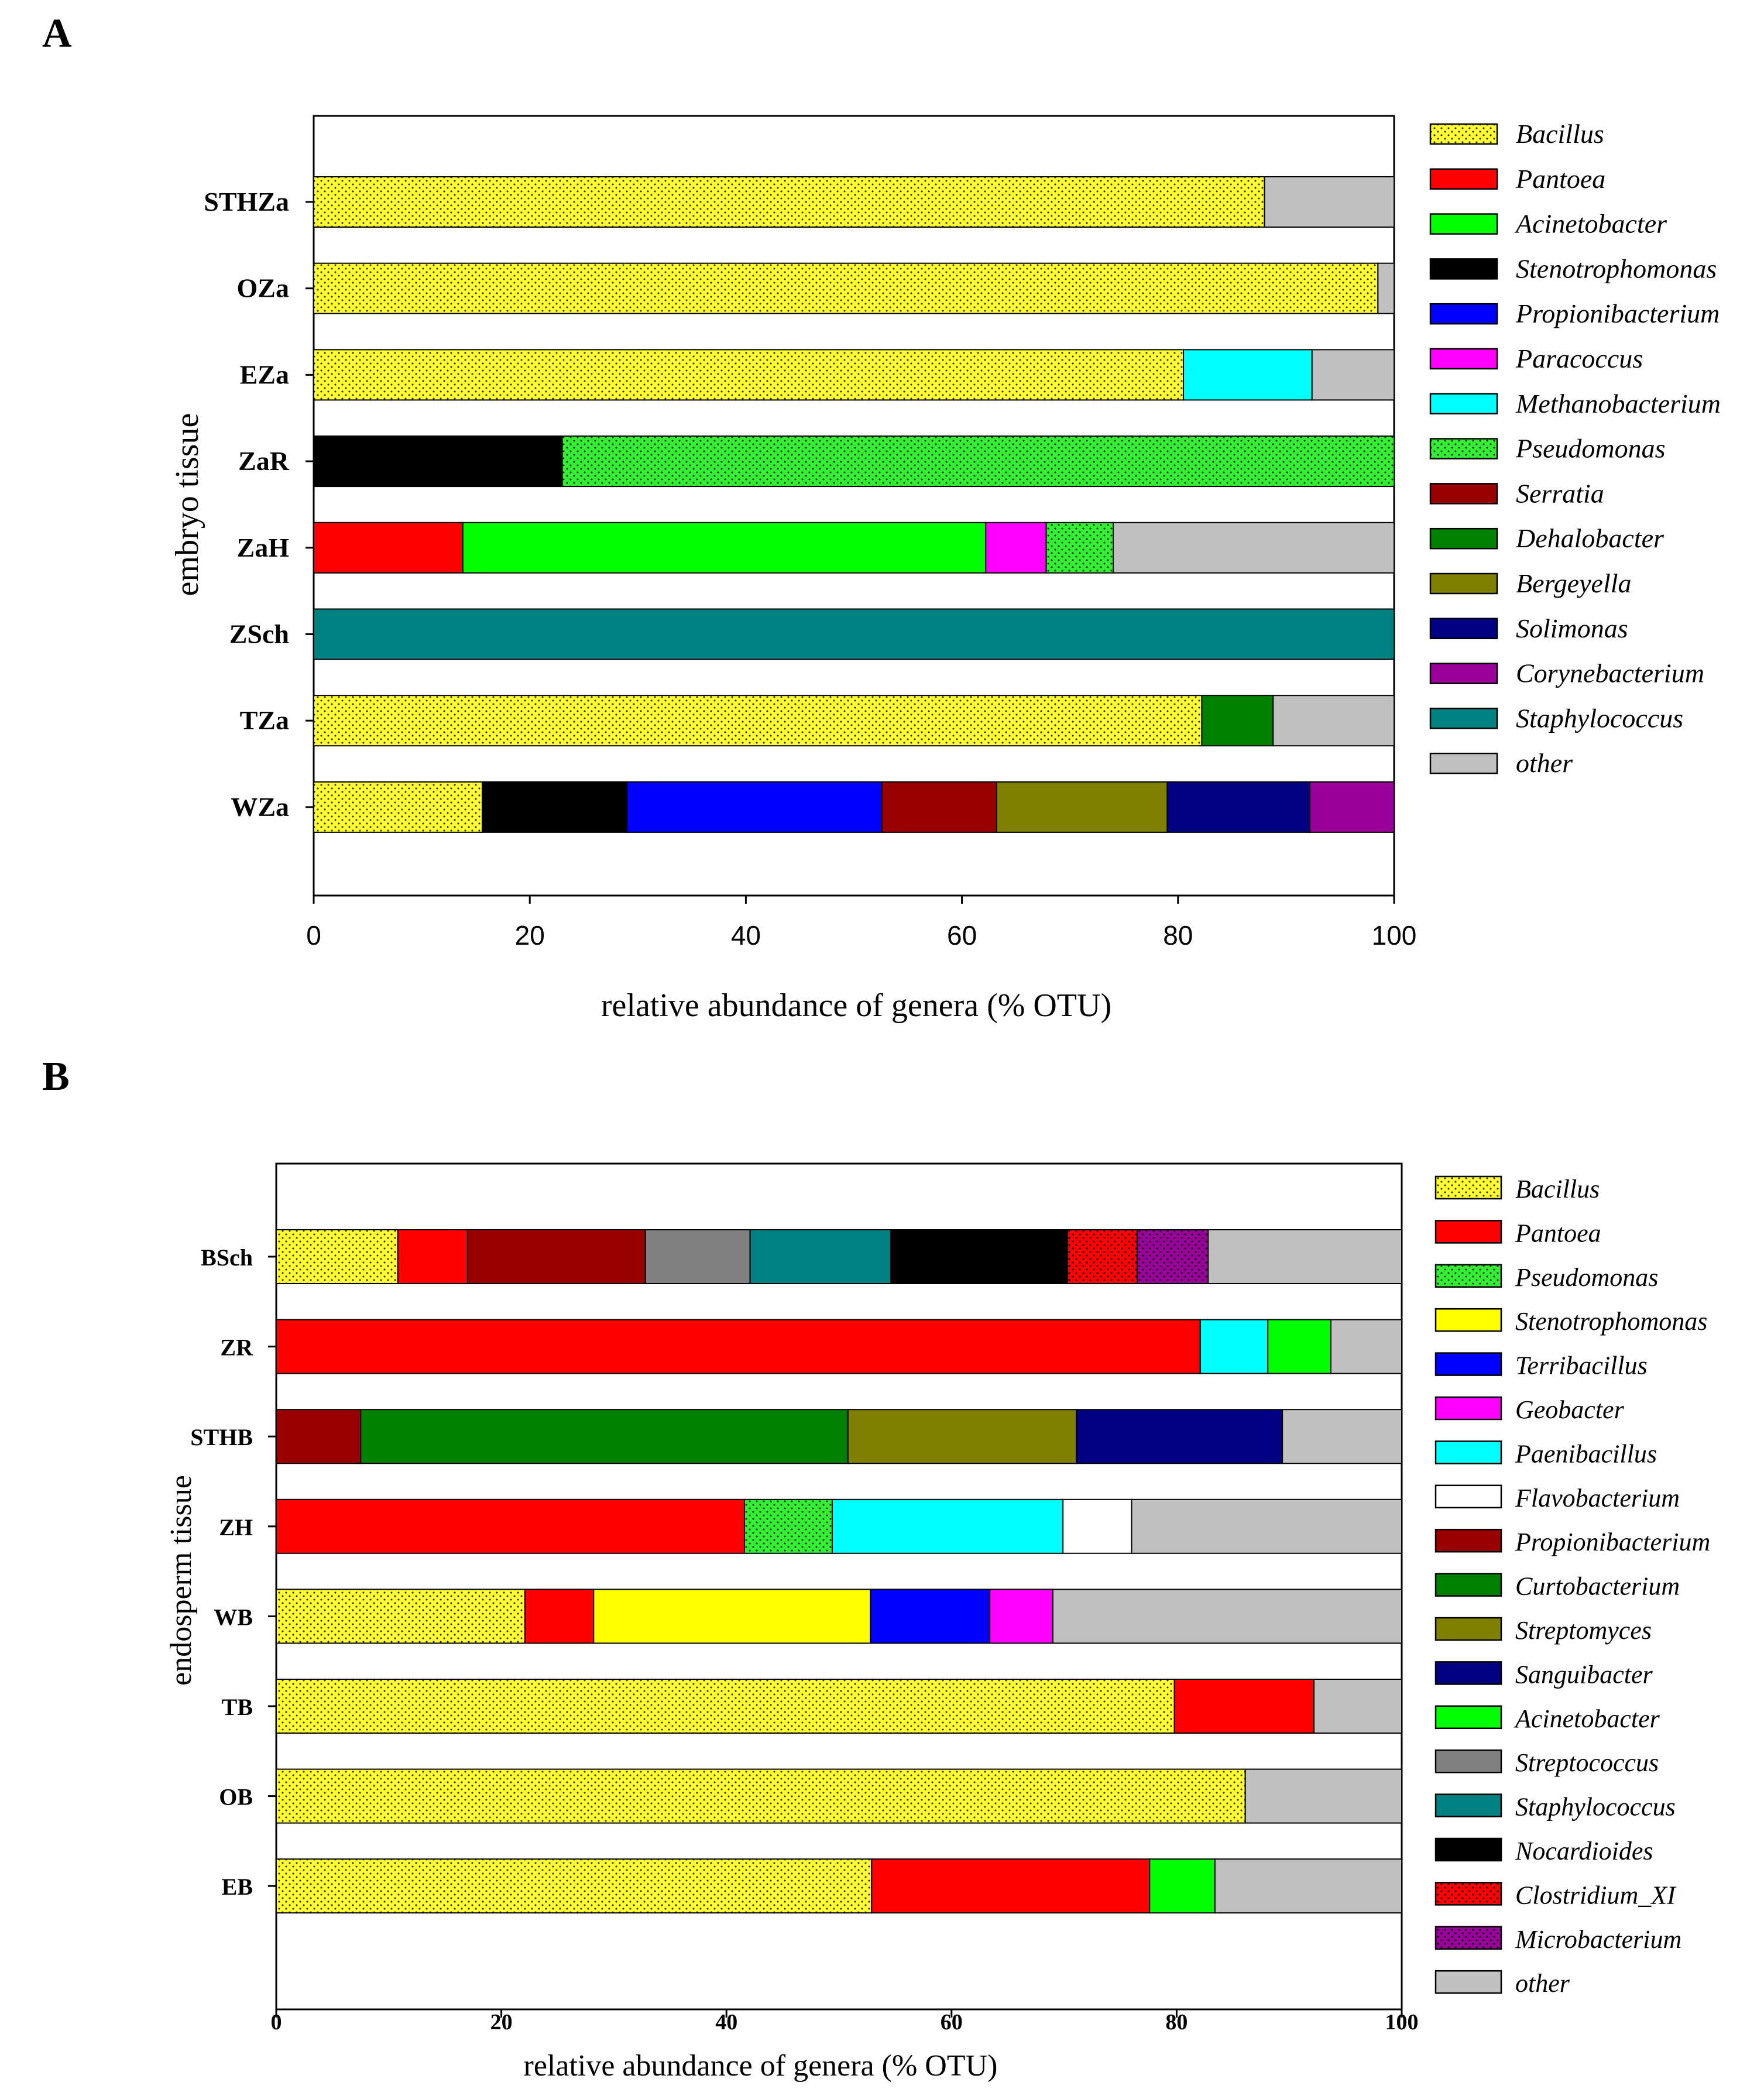  What do you see at coordinates (238, 1887) in the screenshot?
I see `category-label-eb: EB` at bounding box center [238, 1887].